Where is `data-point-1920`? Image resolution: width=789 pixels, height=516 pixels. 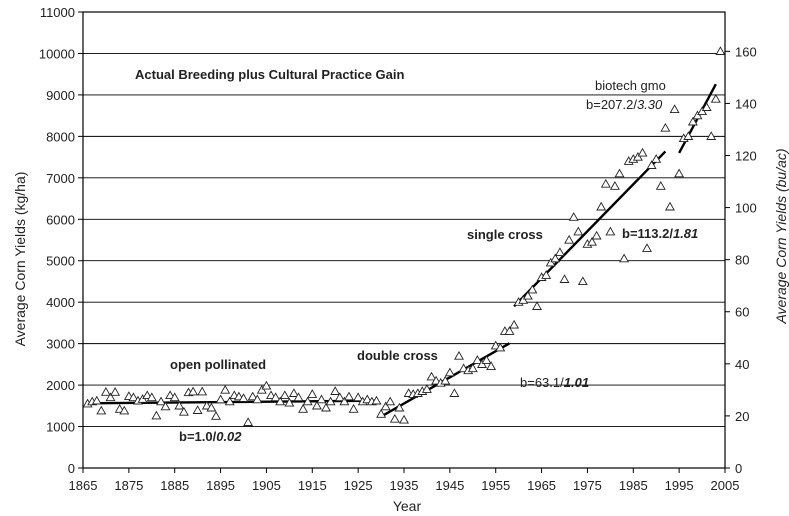 data-point-1920 is located at coordinates (335, 390).